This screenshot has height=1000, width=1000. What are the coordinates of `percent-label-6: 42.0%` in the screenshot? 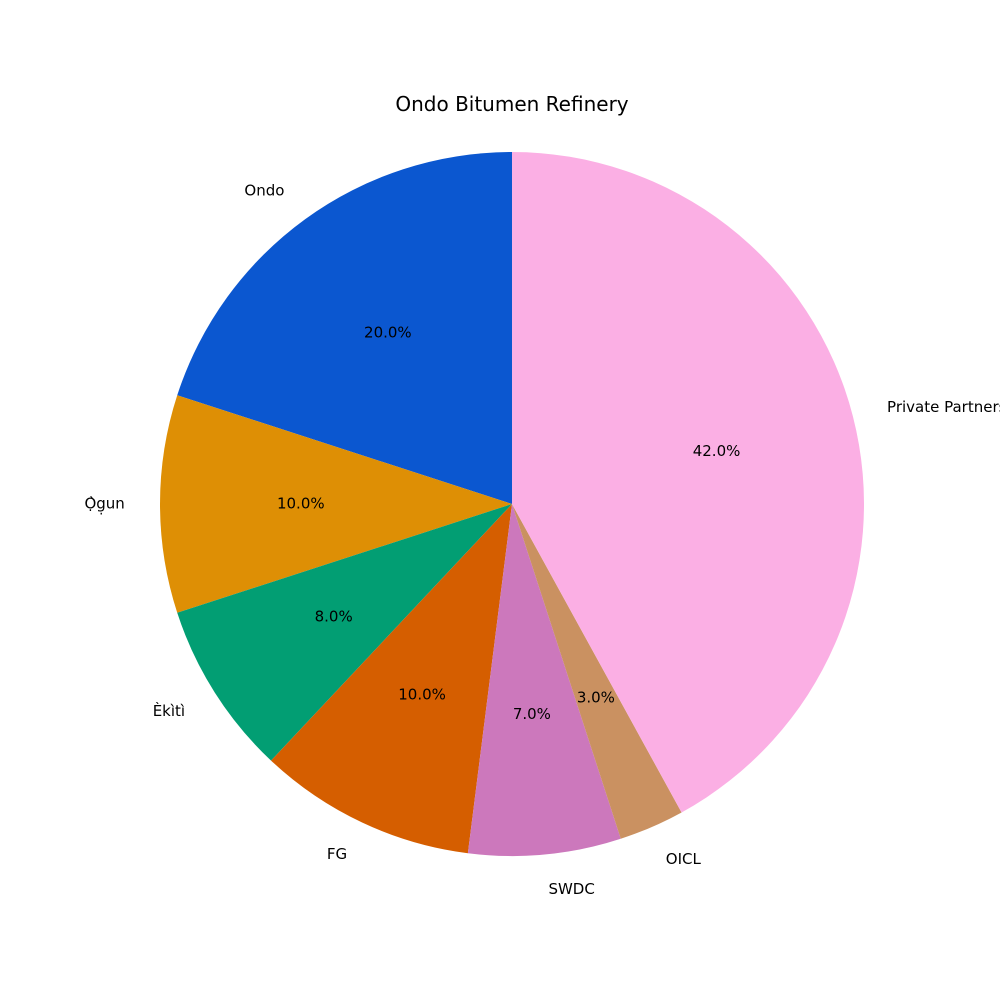 It's located at (717, 451).